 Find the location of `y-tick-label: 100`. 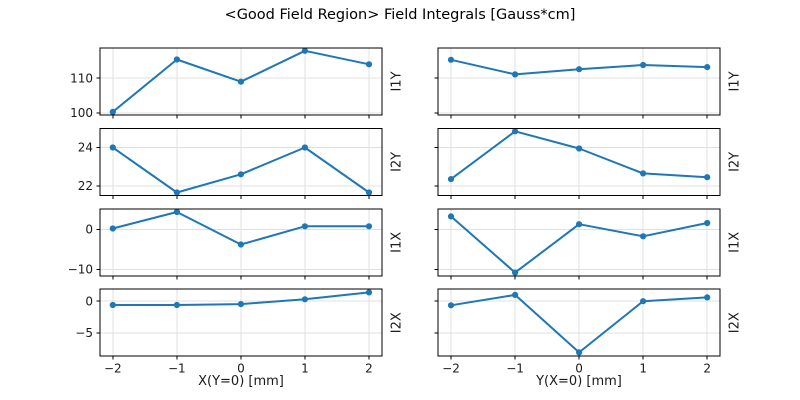

y-tick-label: 100 is located at coordinates (81, 113).